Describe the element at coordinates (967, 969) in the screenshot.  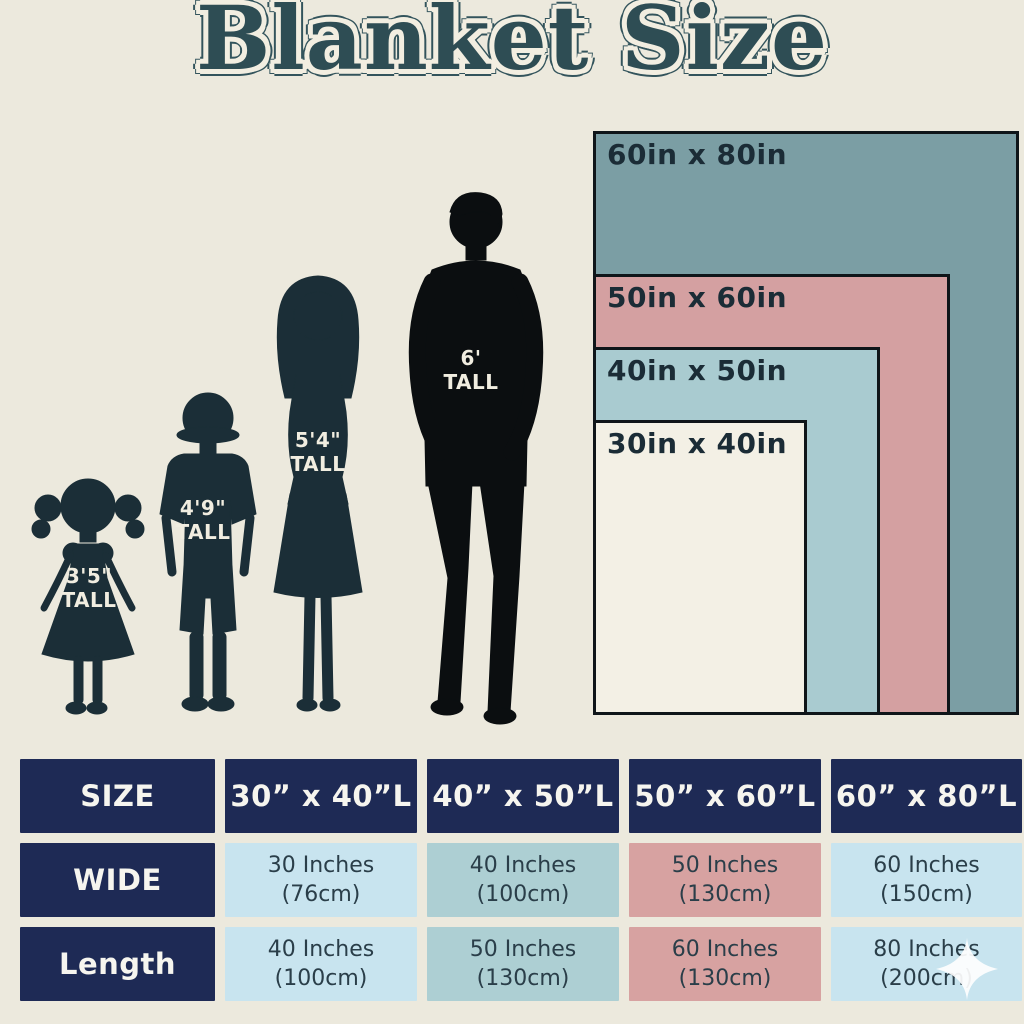
I see `sparkle-icon` at that location.